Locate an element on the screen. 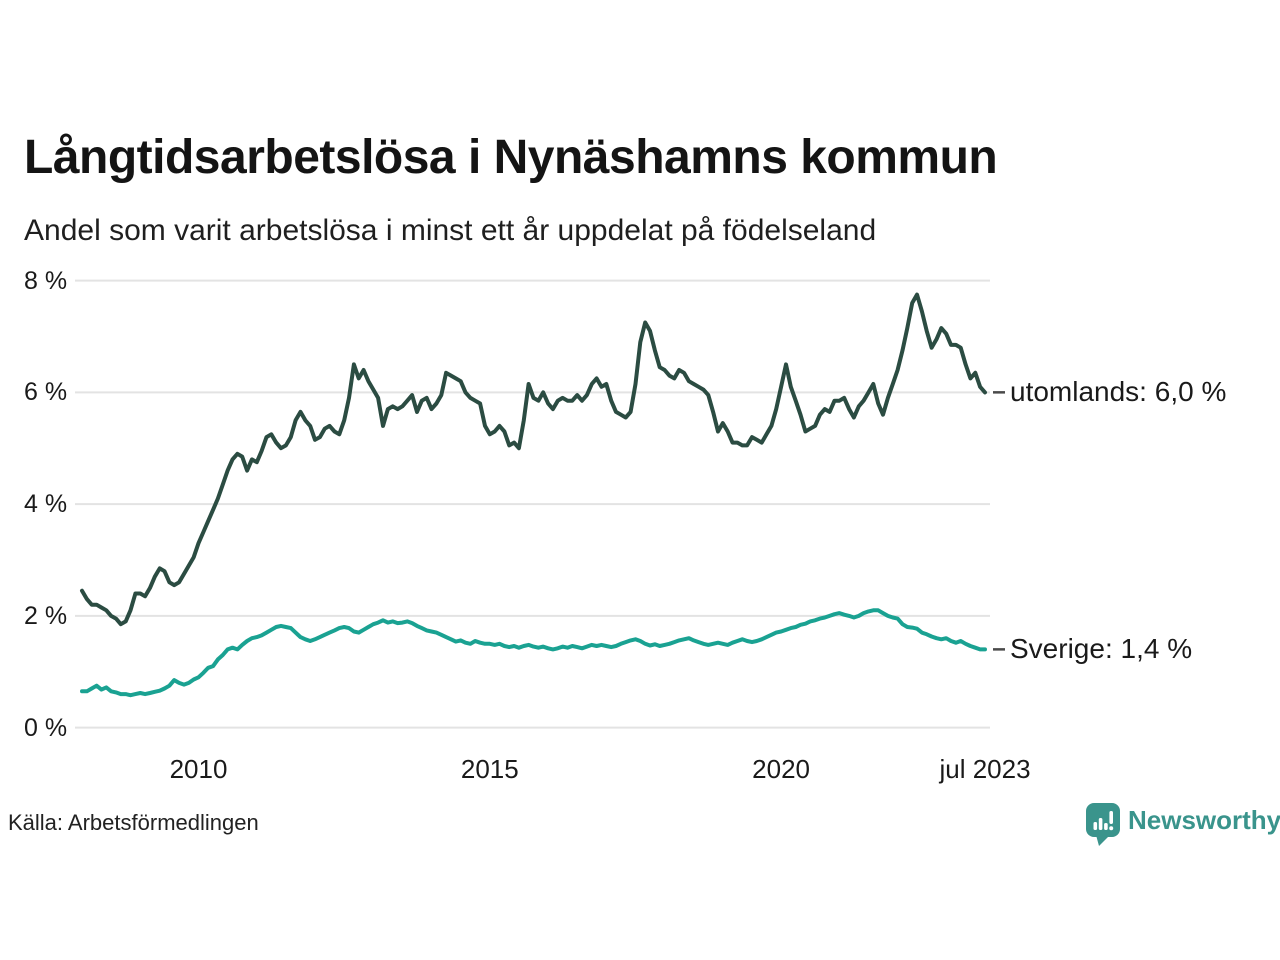 Image resolution: width=1280 pixels, height=960 pixels. newsworthy-brand: Newsworthy is located at coordinates (1183, 825).